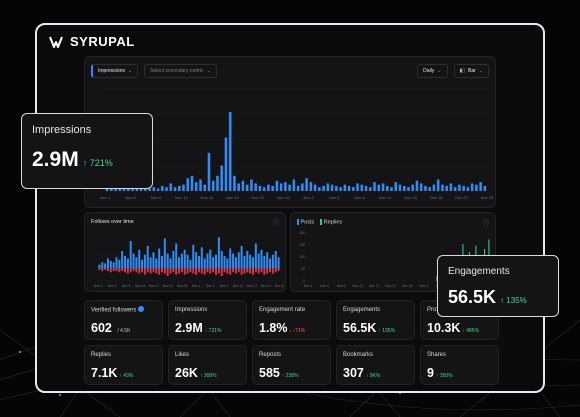  I want to click on stat-value: 7.1K, so click(104, 373).